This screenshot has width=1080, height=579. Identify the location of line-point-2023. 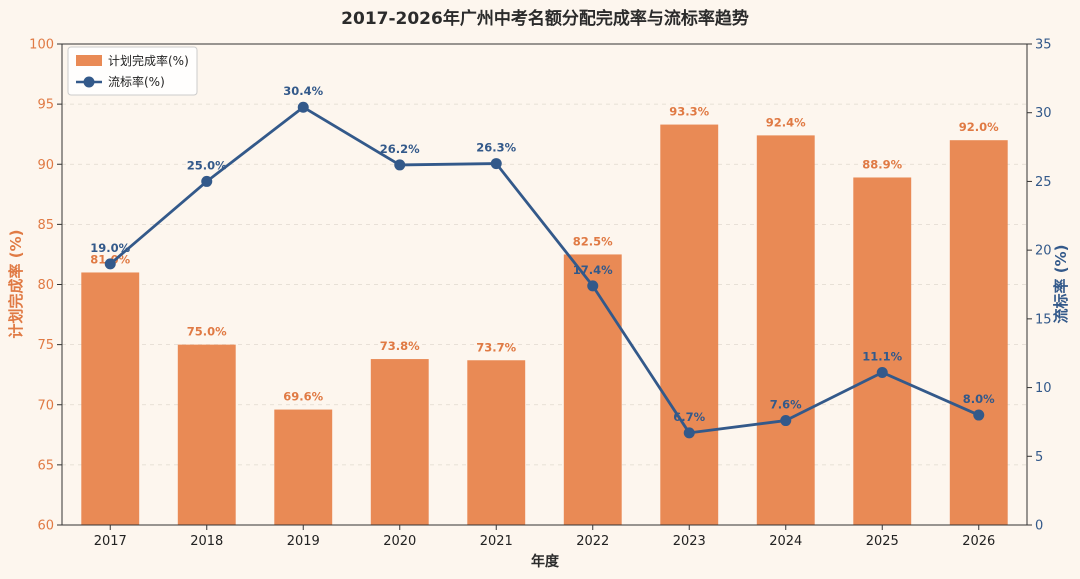
(689, 433).